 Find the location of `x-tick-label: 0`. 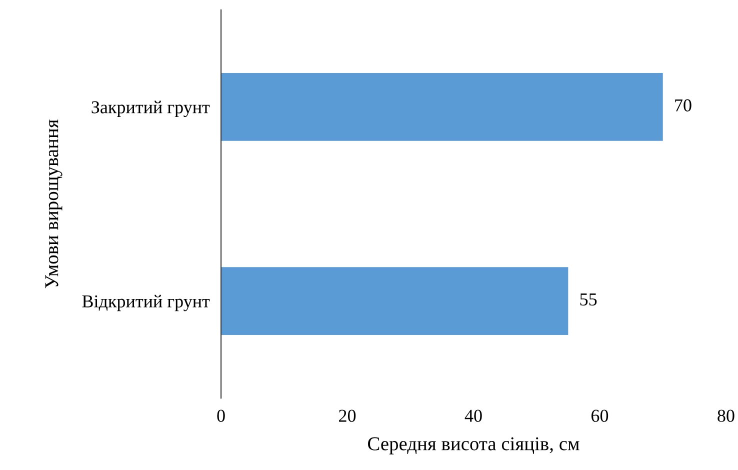

x-tick-label: 0 is located at coordinates (221, 416).